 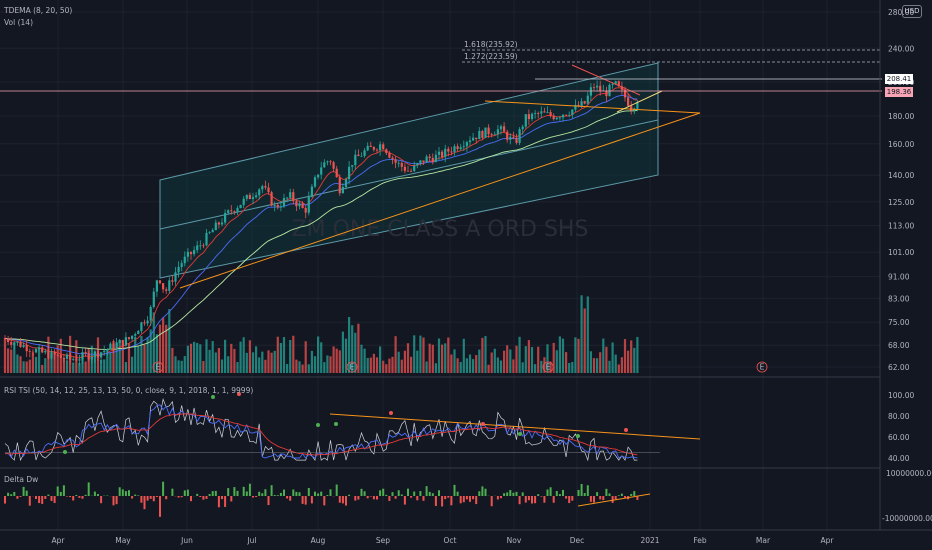 What do you see at coordinates (19, 22) in the screenshot?
I see `vol-legend: Vol (14)` at bounding box center [19, 22].